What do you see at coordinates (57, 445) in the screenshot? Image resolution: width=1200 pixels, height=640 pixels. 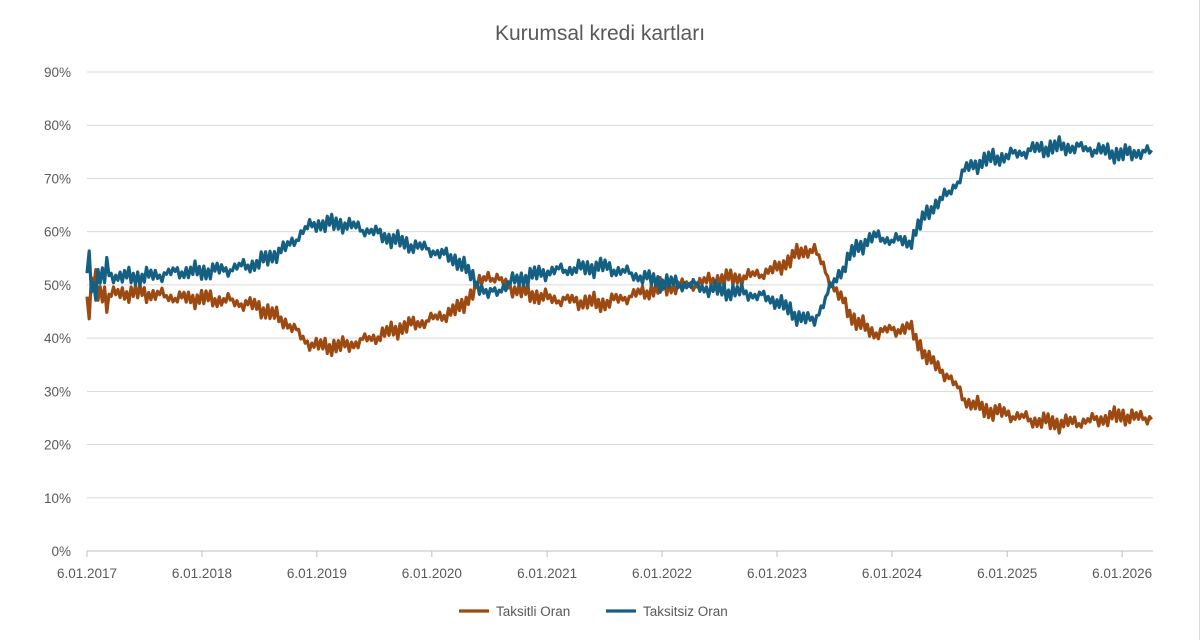 I see `y-tick-label: 20%` at bounding box center [57, 445].